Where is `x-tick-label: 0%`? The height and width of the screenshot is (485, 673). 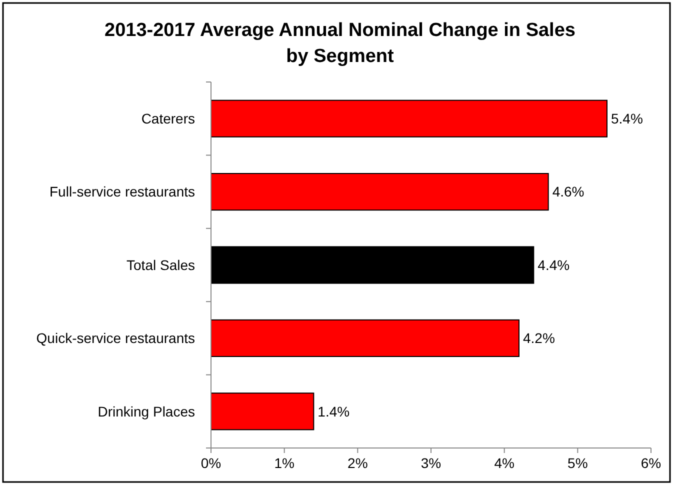 x-tick-label: 0% is located at coordinates (211, 463).